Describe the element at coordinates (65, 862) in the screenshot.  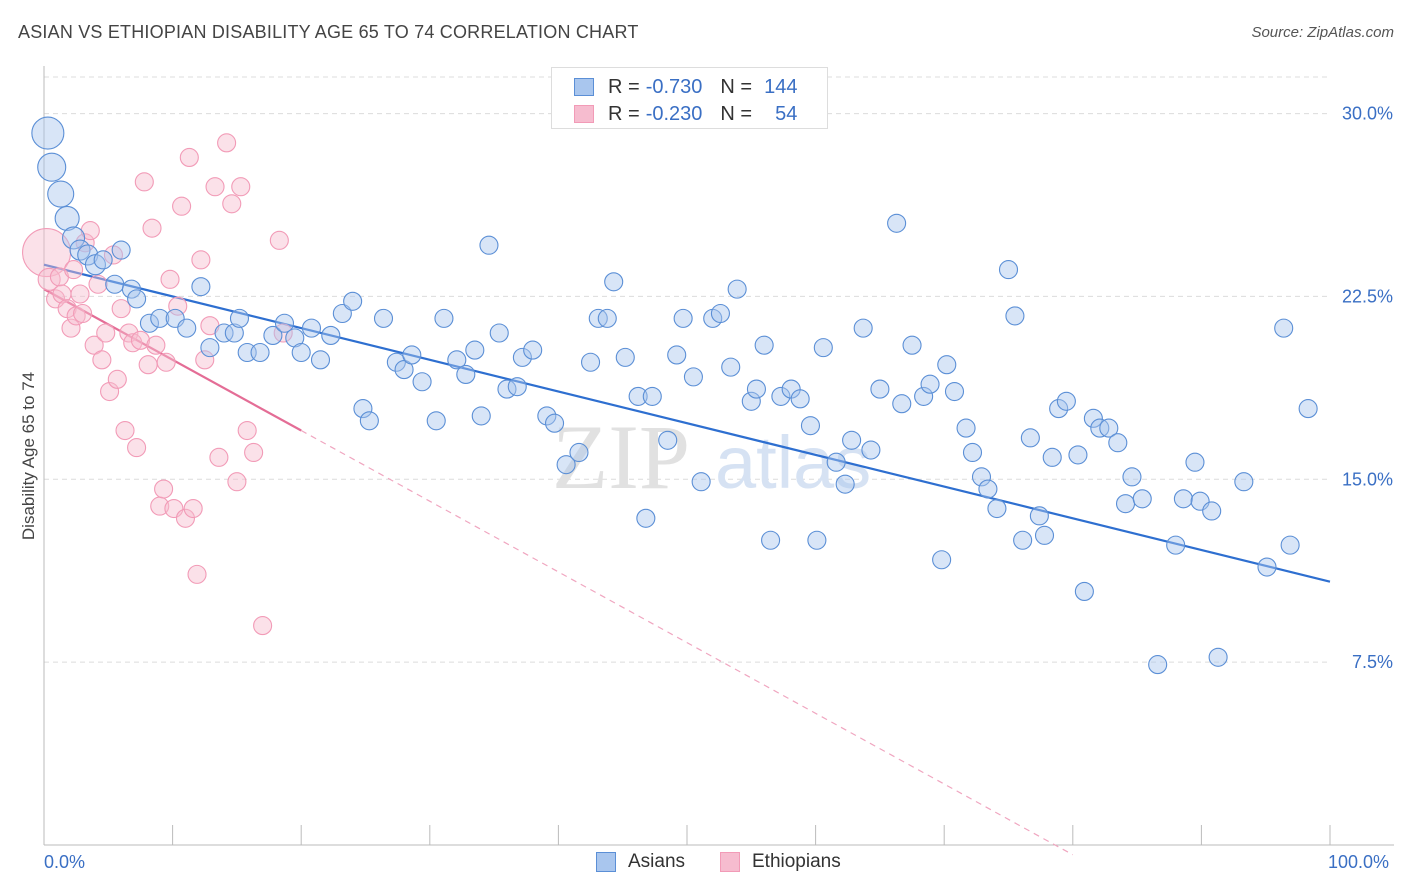
I see `x-tick-label-min: 0.0%` at that location.